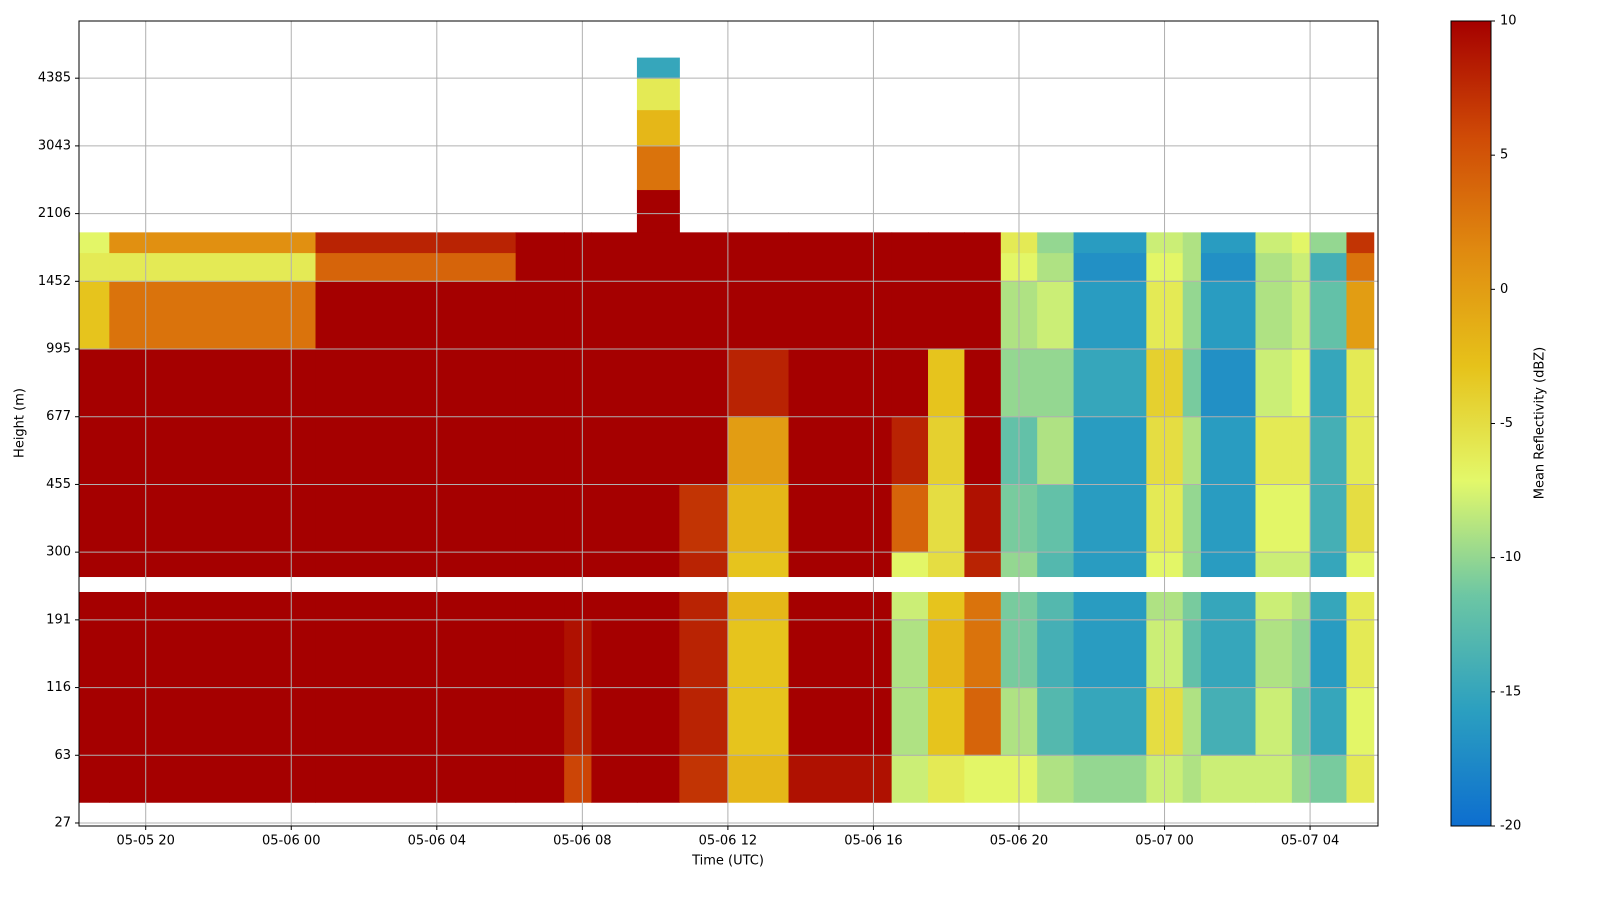 The height and width of the screenshot is (904, 1600). Describe the element at coordinates (1510, 691) in the screenshot. I see `colorbar-tick-label: -15` at that location.